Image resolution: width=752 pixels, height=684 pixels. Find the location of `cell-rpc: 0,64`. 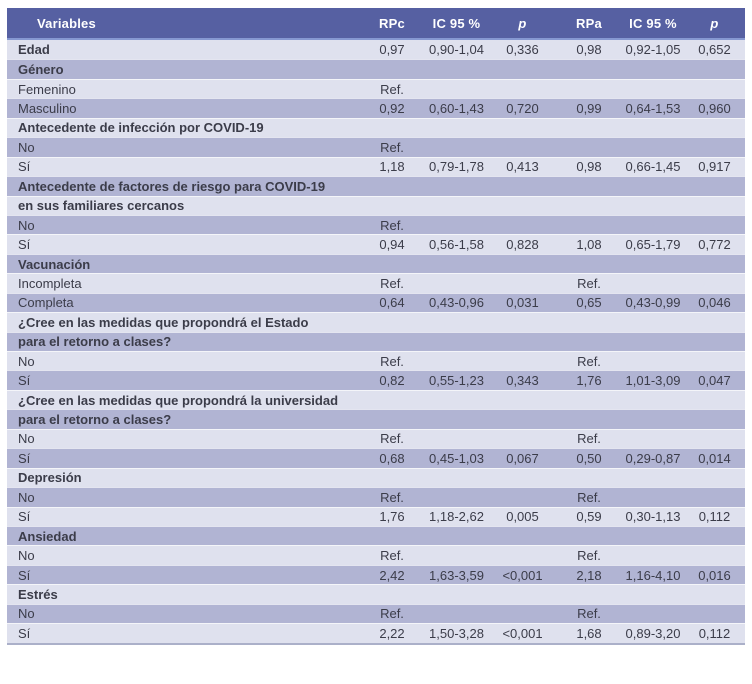

cell-rpc: 0,64 is located at coordinates (392, 302).